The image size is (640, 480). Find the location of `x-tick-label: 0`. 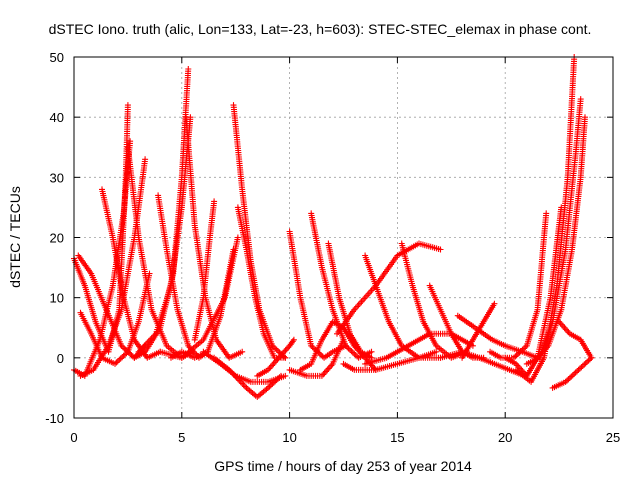

x-tick-label: 0 is located at coordinates (73, 437).